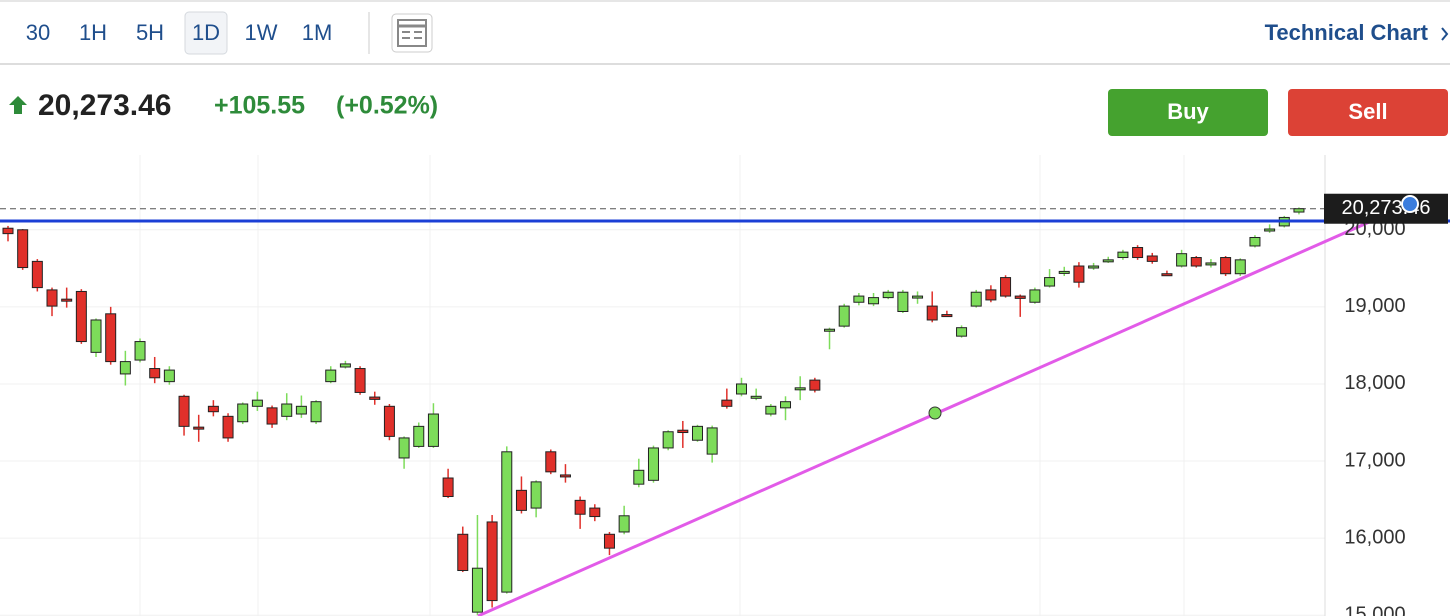 This screenshot has width=1450, height=616. I want to click on buy-button, so click(1188, 112).